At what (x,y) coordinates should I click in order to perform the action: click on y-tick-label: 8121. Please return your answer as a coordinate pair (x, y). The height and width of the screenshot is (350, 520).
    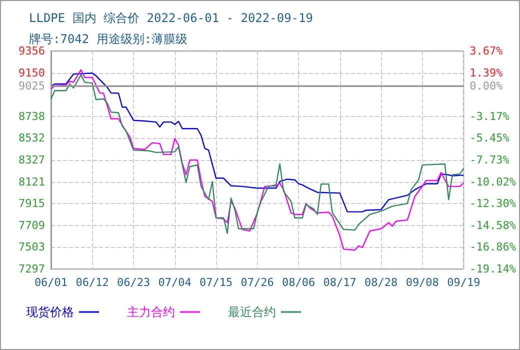
    Looking at the image, I should click on (31, 181).